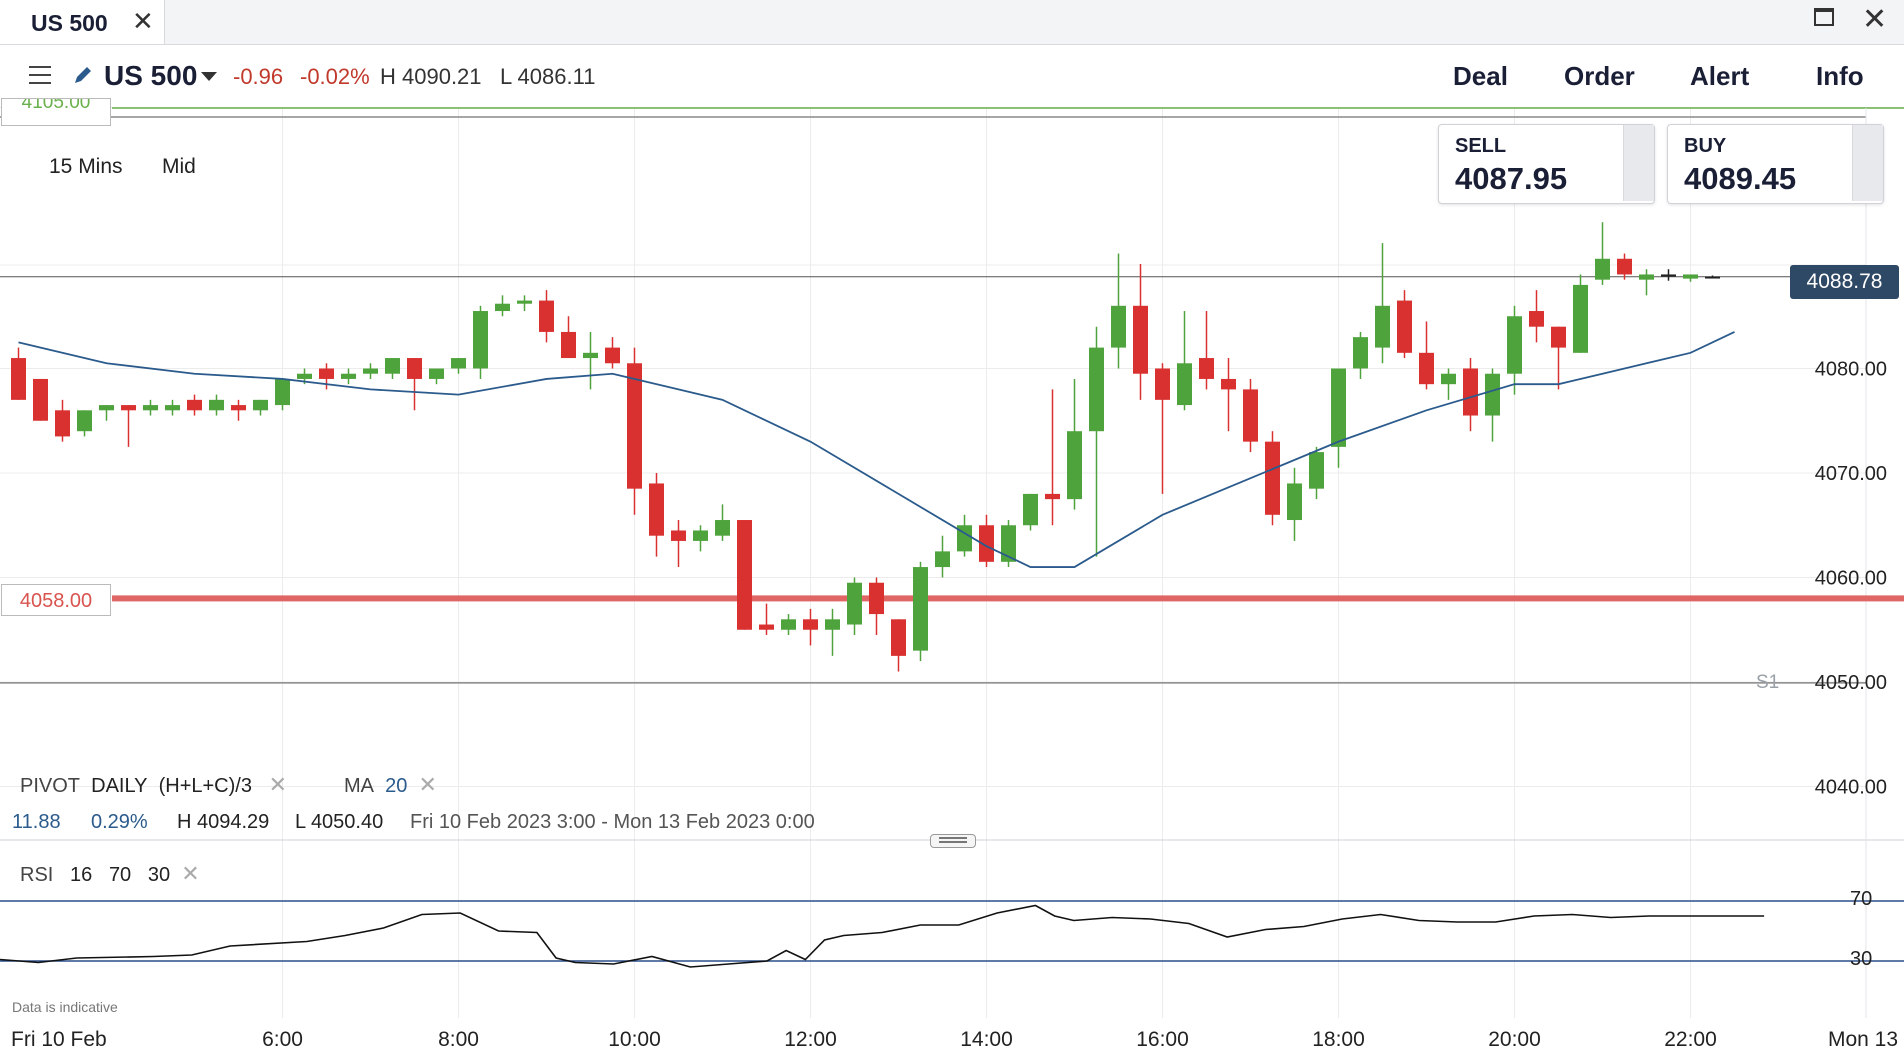 This screenshot has width=1904, height=1058. I want to click on instrument-header, so click(952, 76).